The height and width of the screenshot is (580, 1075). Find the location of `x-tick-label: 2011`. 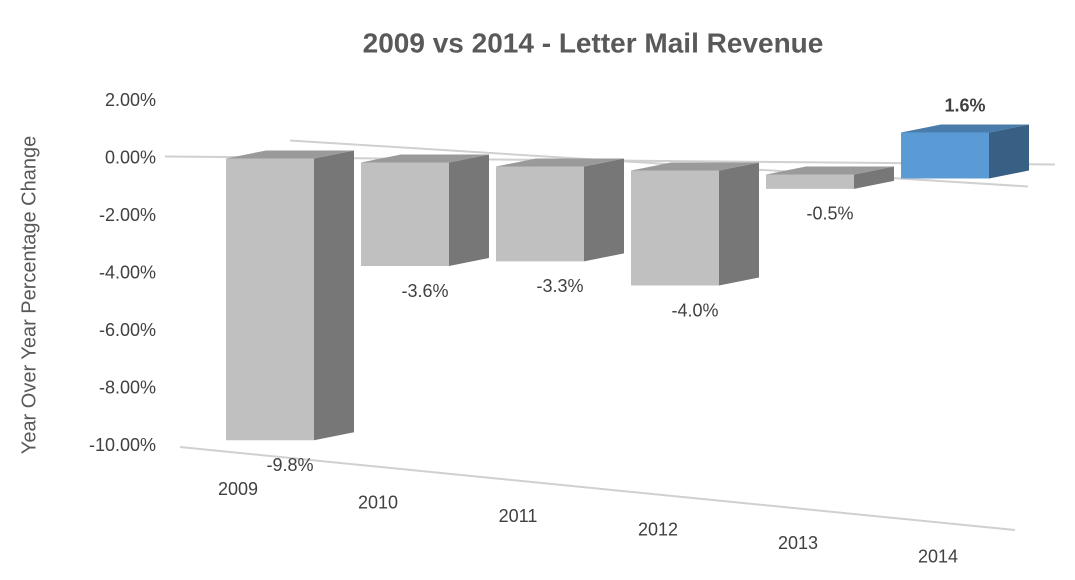

x-tick-label: 2011 is located at coordinates (518, 516).